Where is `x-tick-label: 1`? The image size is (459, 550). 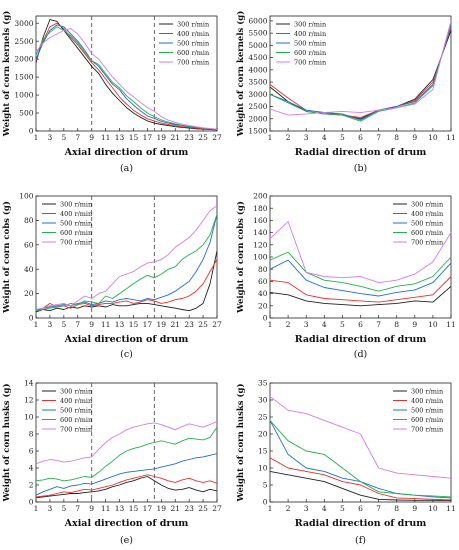 x-tick-label: 1 is located at coordinates (36, 324).